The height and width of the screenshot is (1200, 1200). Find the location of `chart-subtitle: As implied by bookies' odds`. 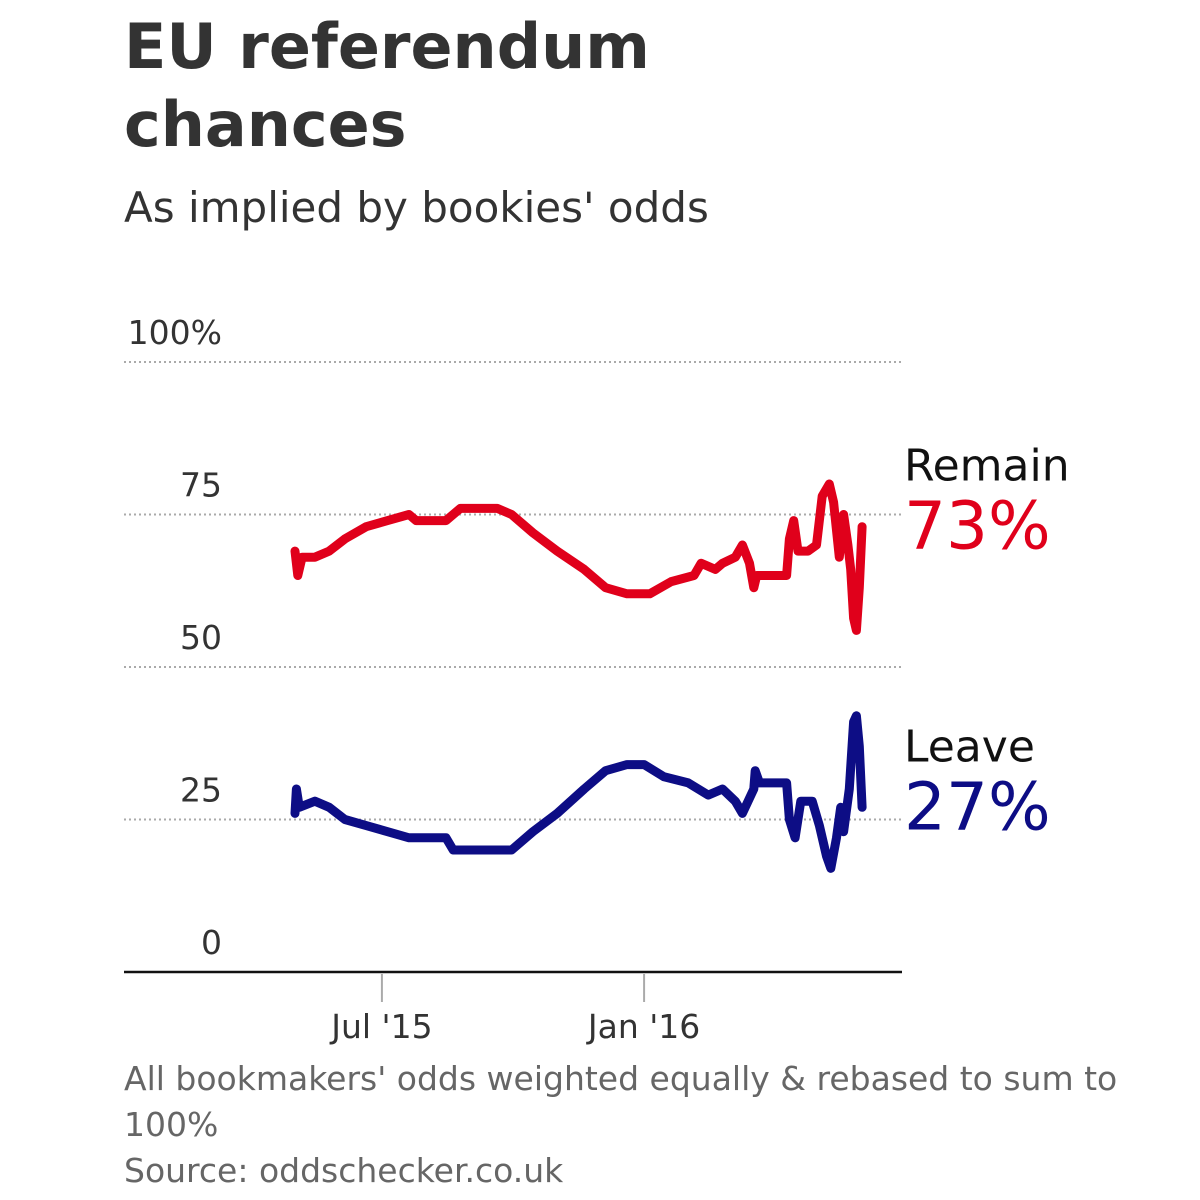

chart-subtitle: As implied by bookies' odds is located at coordinates (416, 207).